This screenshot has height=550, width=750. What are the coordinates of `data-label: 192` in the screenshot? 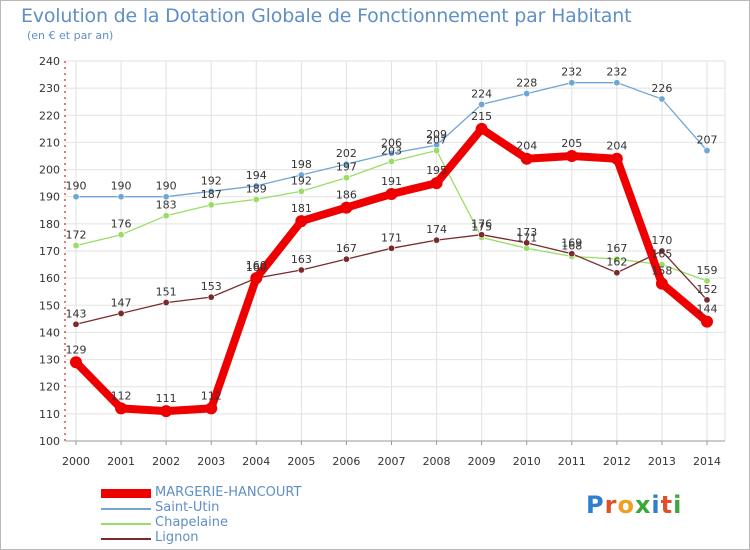 It's located at (211, 180).